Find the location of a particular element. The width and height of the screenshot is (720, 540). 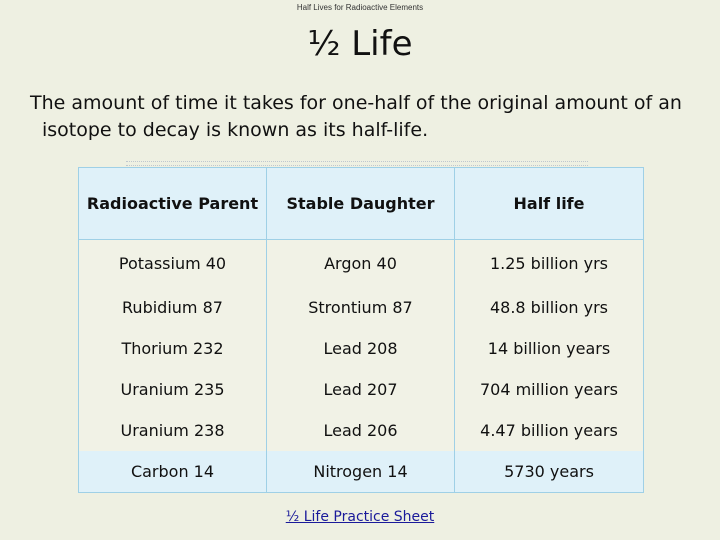

cell-daughter: Argon 40 is located at coordinates (360, 263).